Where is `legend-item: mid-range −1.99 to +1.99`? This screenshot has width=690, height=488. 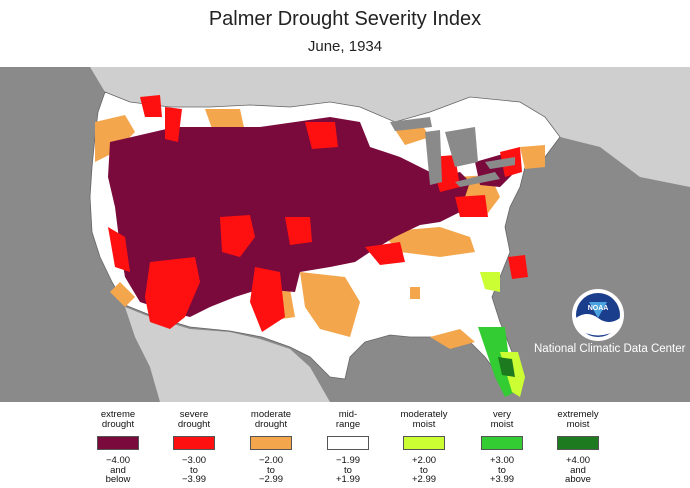
legend-item: mid-range −1.99 to +1.99 is located at coordinates (348, 446).